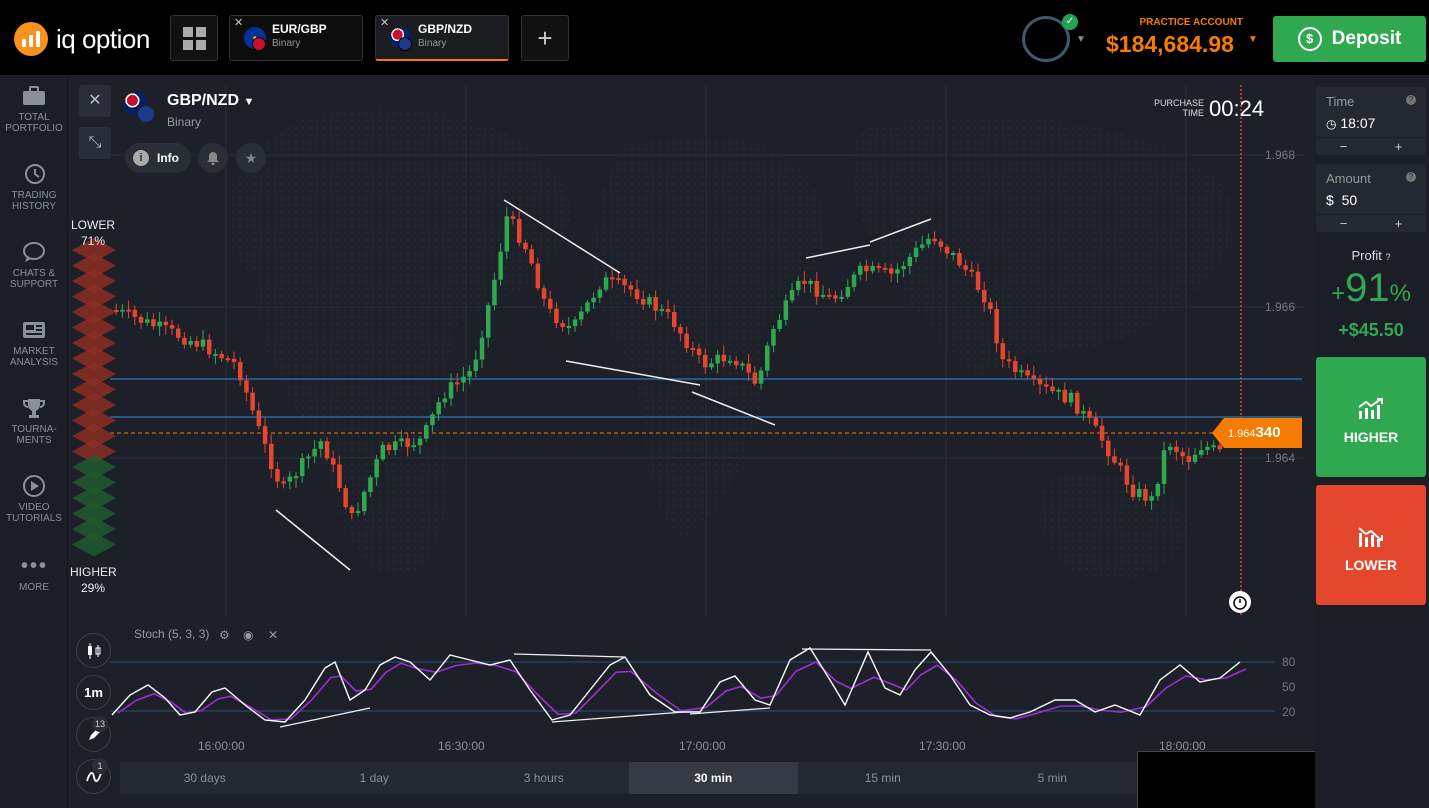 This screenshot has height=808, width=1429. I want to click on time-field: Time ? ◷ 18:07 − +, so click(1371, 121).